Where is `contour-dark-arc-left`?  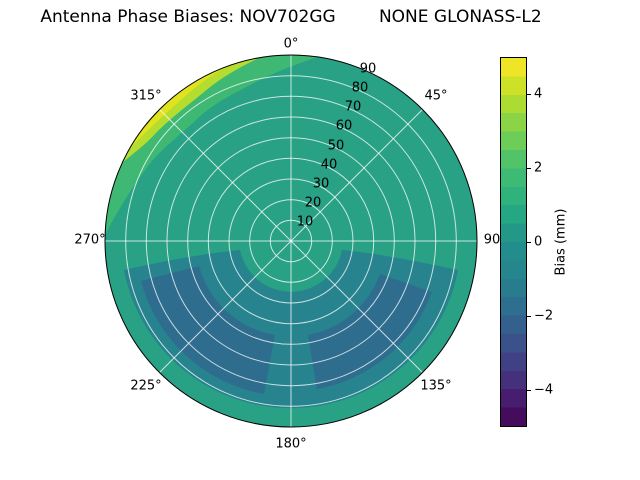
contour-dark-arc-left is located at coordinates (208, 330).